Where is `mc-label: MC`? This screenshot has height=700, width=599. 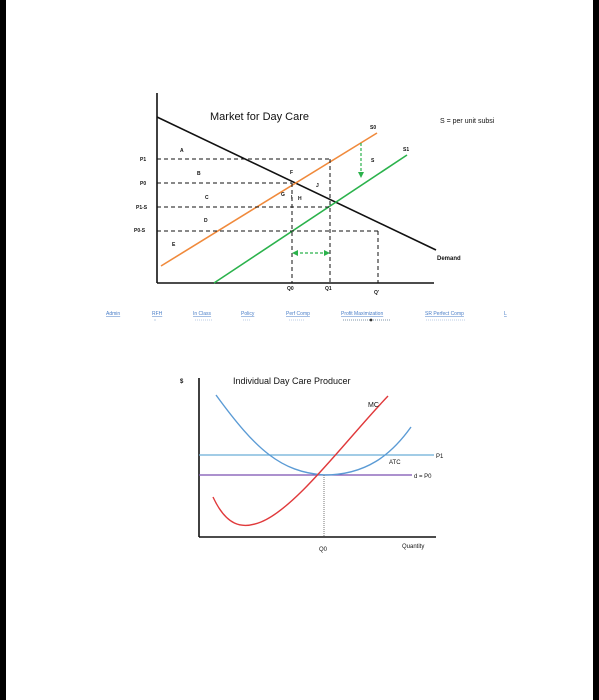 mc-label: MC is located at coordinates (373, 405).